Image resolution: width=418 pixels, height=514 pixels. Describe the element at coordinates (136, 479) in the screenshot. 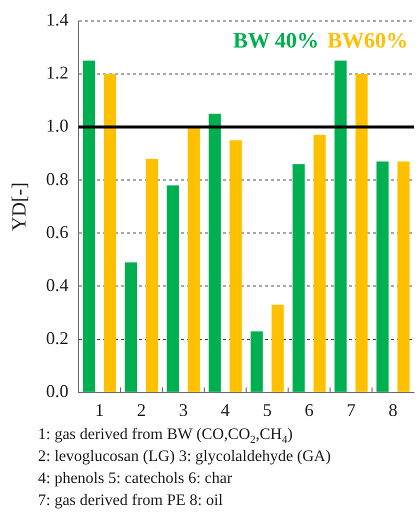

I see `text: 4: phenols 5: catechols 6: char` at that location.